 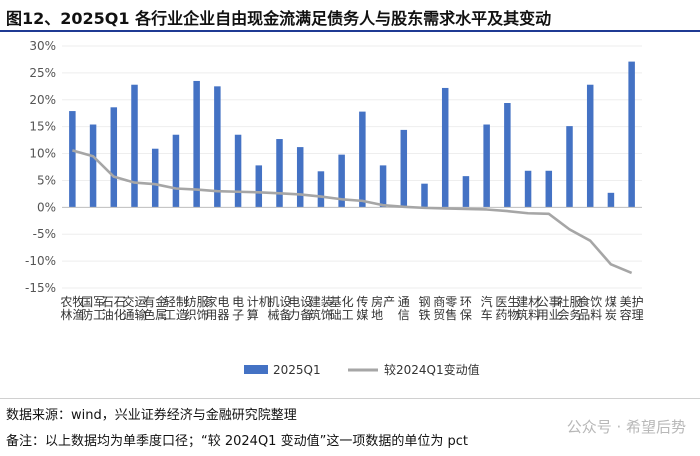 What do you see at coordinates (211, 301) in the screenshot?
I see `x-category-char: 家` at bounding box center [211, 301].